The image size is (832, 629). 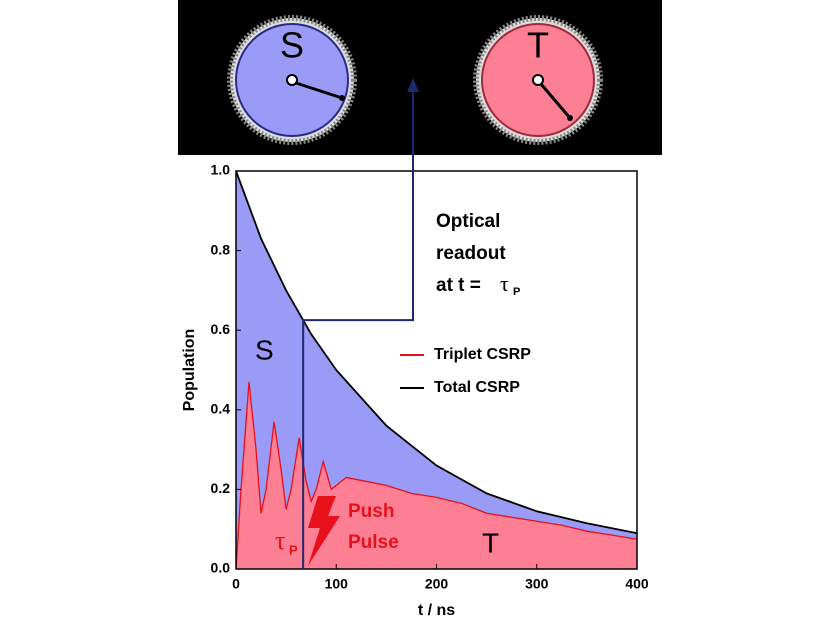 I want to click on x-tick-label: 100, so click(x=337, y=584).